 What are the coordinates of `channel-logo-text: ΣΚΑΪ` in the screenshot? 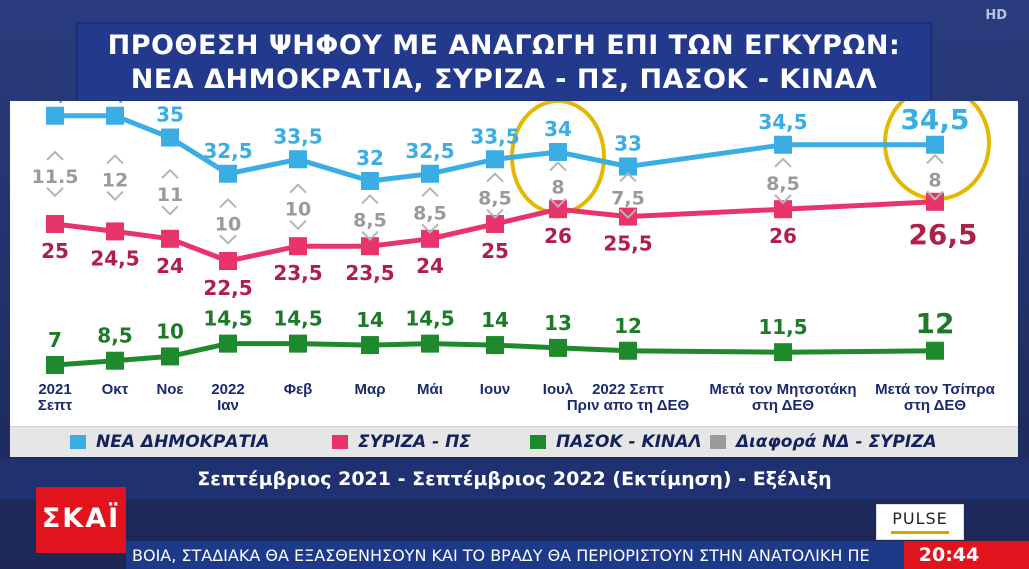 It's located at (81, 518).